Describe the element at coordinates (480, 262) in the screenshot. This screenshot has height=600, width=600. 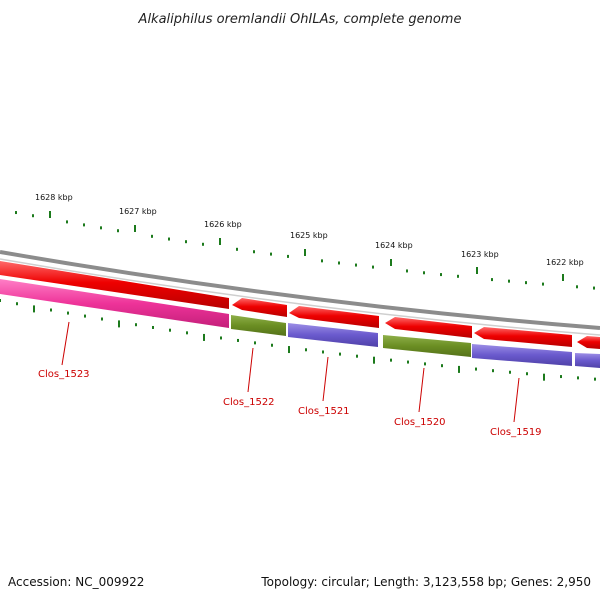
I see `scale-tick-1623: 1623 kbp` at that location.